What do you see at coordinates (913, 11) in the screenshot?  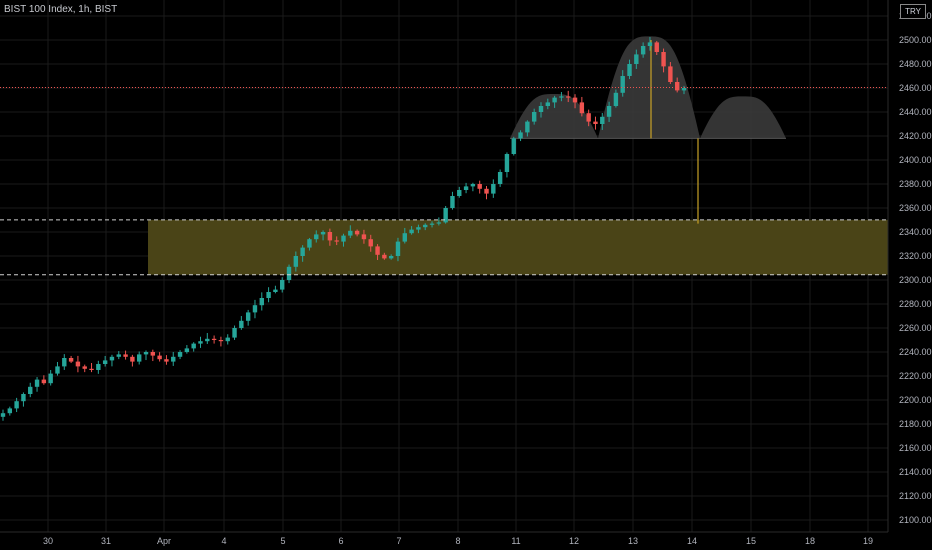 I see `currency-badge: TRY` at bounding box center [913, 11].